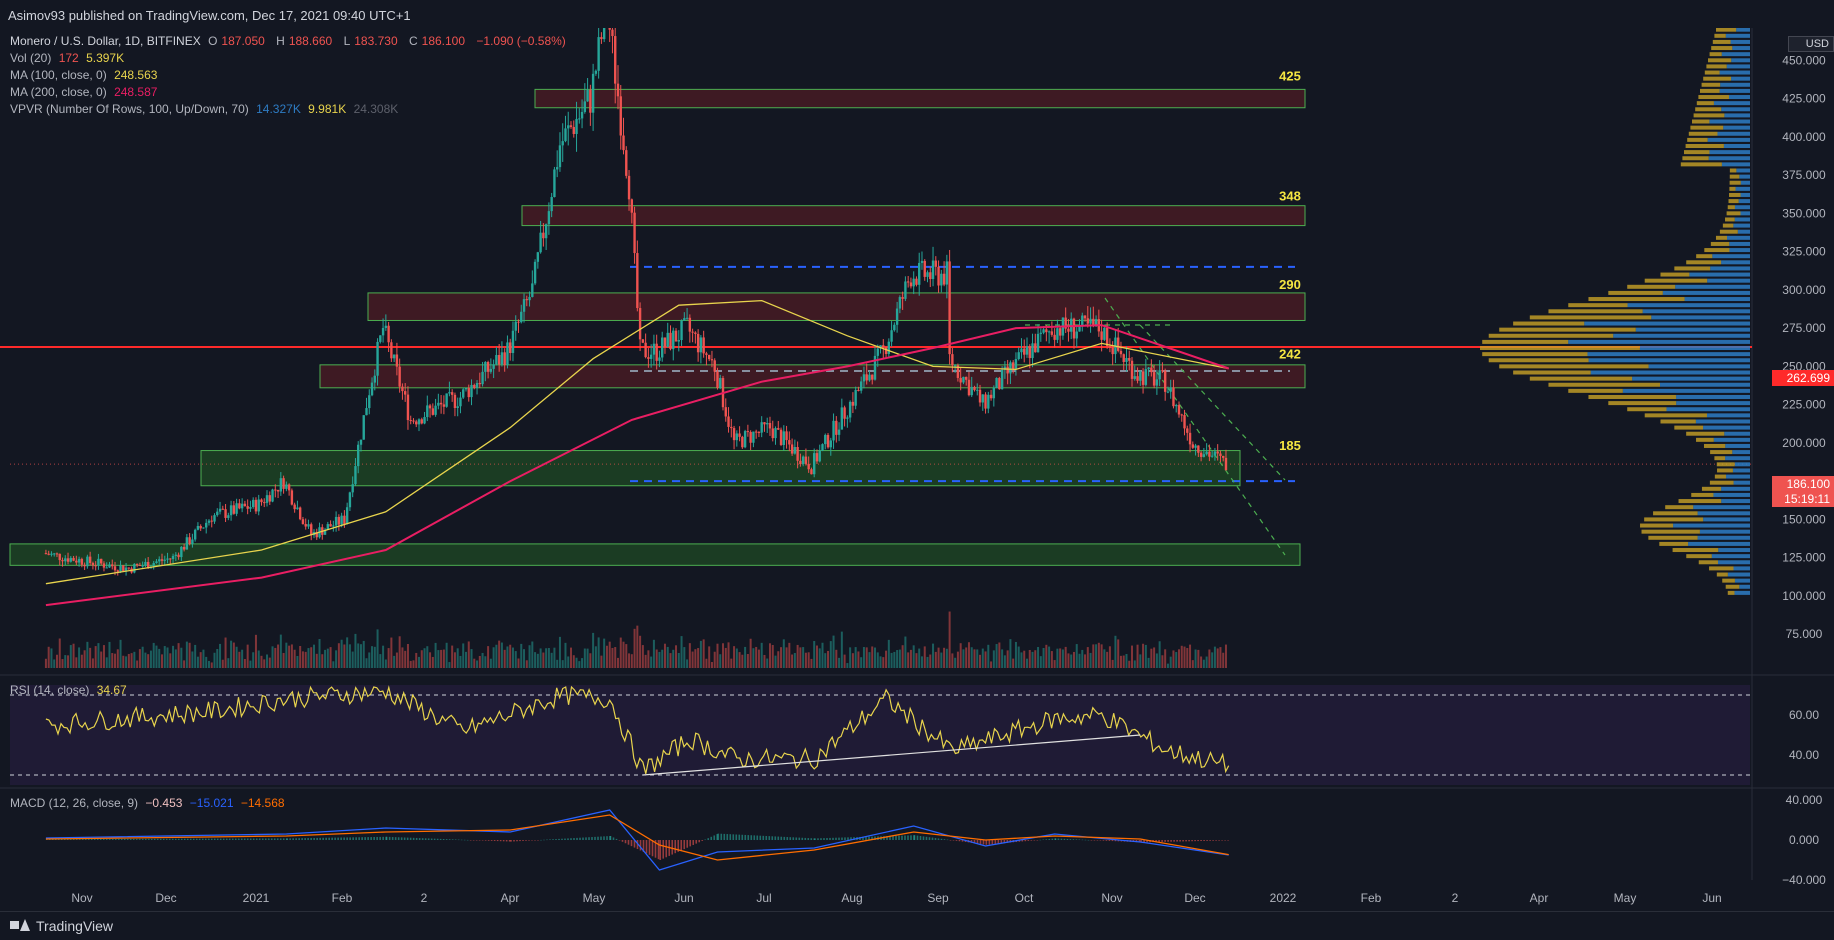 This screenshot has width=1834, height=940. I want to click on symbol-name: Monero / U.S. Dollar, 1D, BITFINEX, so click(105, 41).